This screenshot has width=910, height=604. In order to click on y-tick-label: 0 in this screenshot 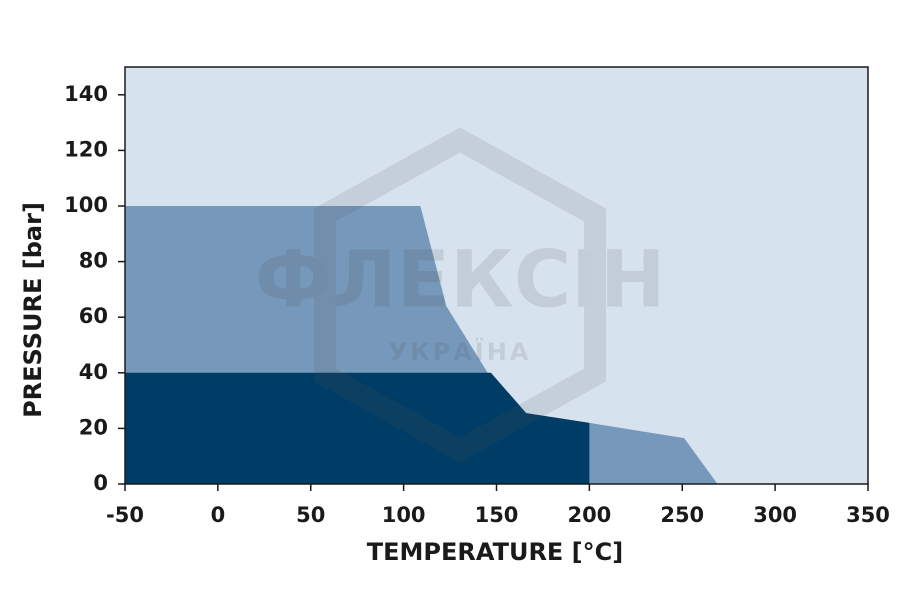, I will do `click(100, 483)`.